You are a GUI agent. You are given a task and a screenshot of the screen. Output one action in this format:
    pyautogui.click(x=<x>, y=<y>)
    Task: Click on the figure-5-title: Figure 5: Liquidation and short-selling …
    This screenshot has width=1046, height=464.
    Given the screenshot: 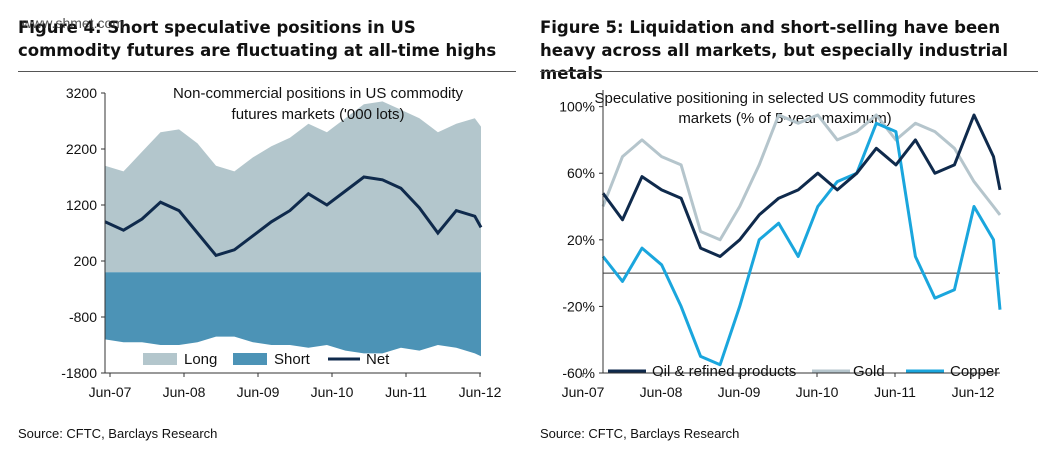 What is the action you would take?
    pyautogui.click(x=774, y=50)
    